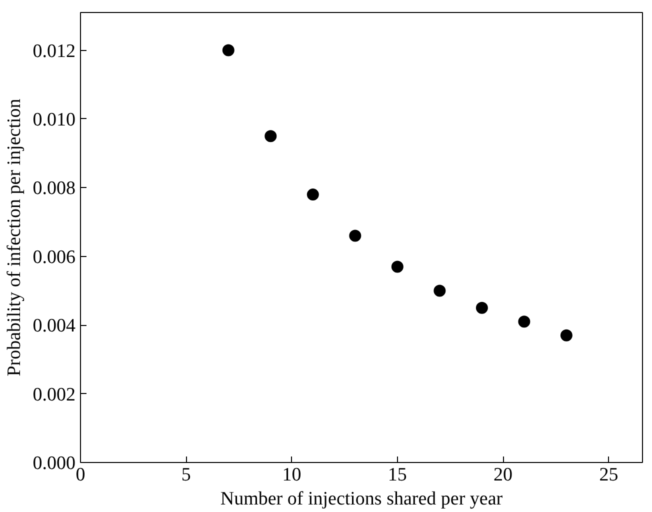 Image resolution: width=652 pixels, height=512 pixels. Describe the element at coordinates (503, 475) in the screenshot. I see `x-tick-label: 20` at that location.